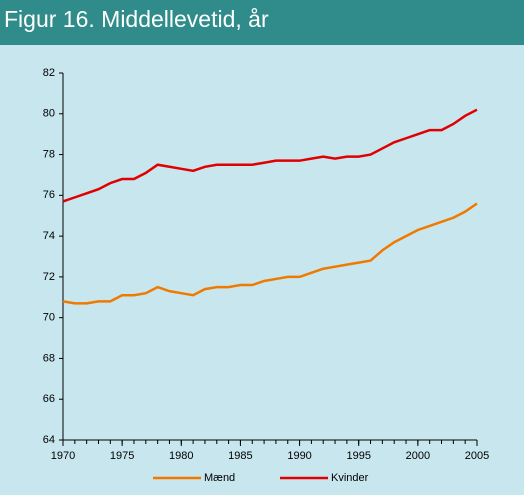  Describe the element at coordinates (49, 440) in the screenshot. I see `y-tick-label: 64` at that location.